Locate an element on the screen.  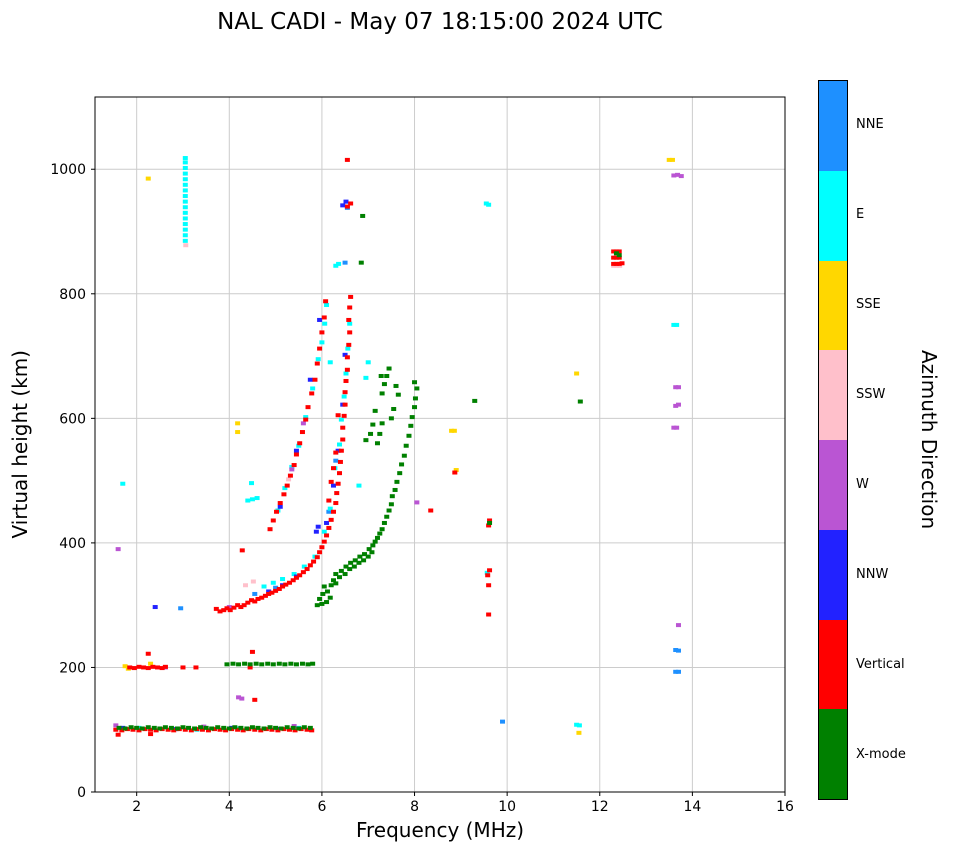
colorbar-title: Azimuth Direction is located at coordinates (929, 440).